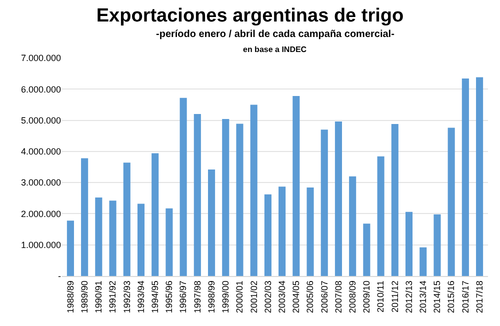 This screenshot has height=326, width=500. I want to click on x-tick-label: 1994/95, so click(155, 297).